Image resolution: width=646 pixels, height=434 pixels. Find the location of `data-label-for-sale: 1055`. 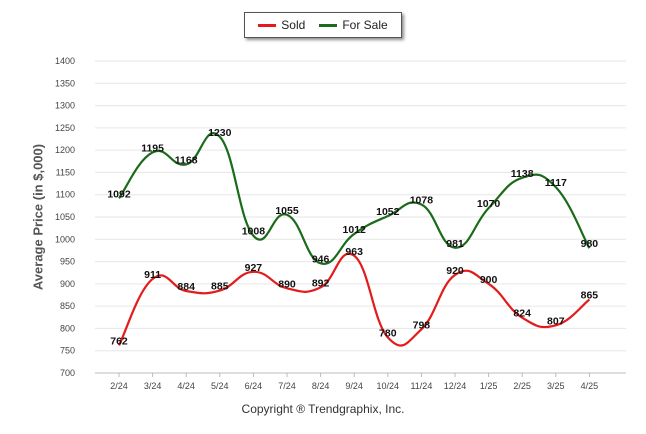

data-label-for-sale: 1055 is located at coordinates (287, 211).